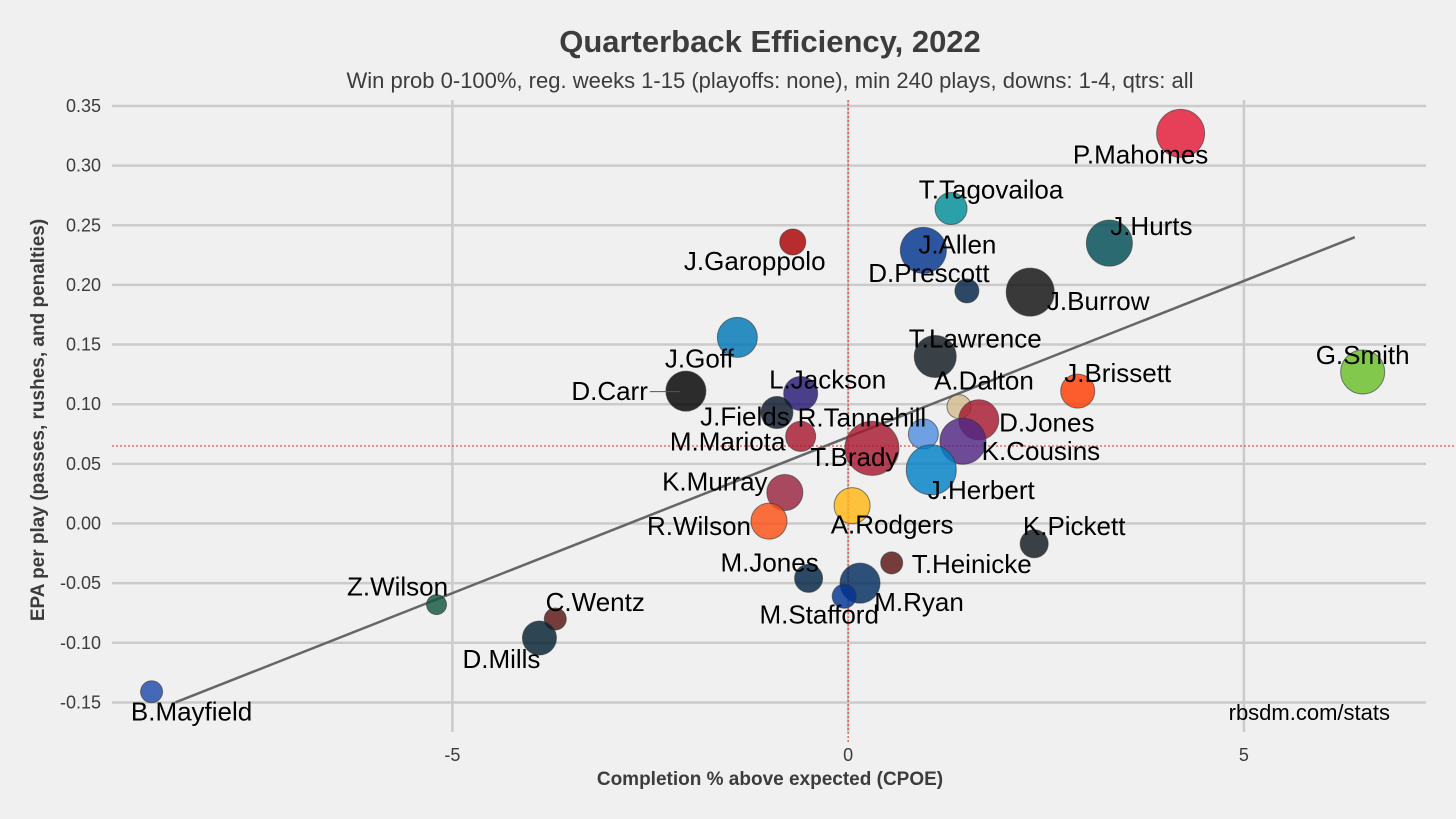 This screenshot has height=819, width=1456. Describe the element at coordinates (972, 564) in the screenshot. I see `label-t-heinicke: T.Heinicke` at that location.